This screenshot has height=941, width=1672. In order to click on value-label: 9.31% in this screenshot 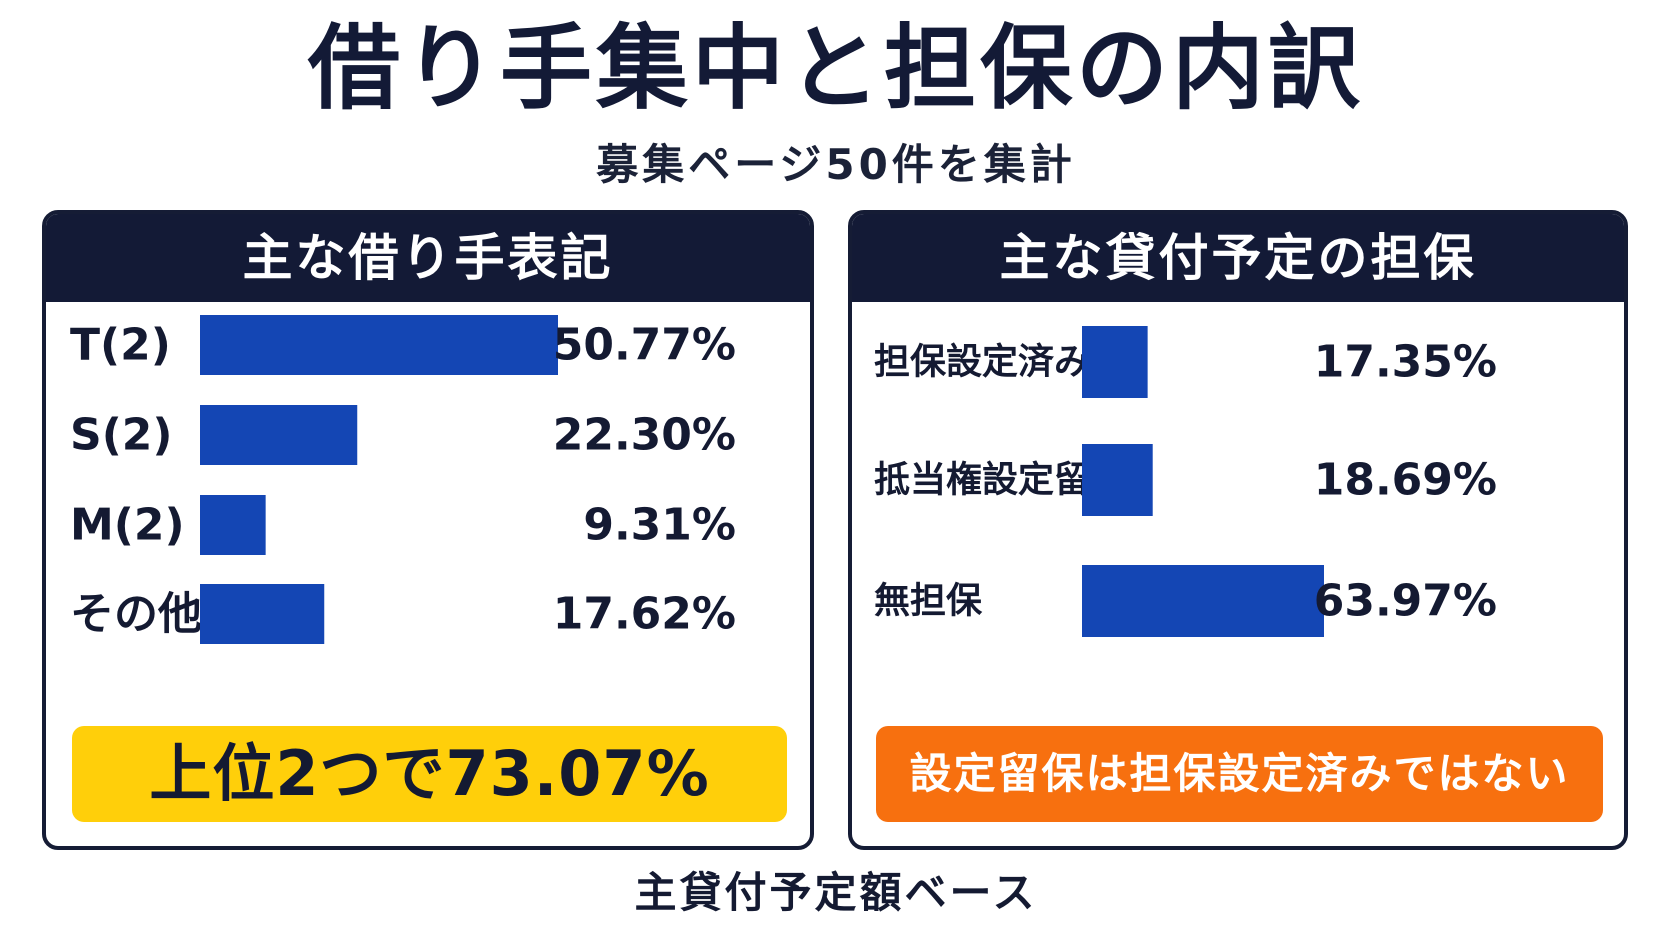, I will do `click(659, 525)`.